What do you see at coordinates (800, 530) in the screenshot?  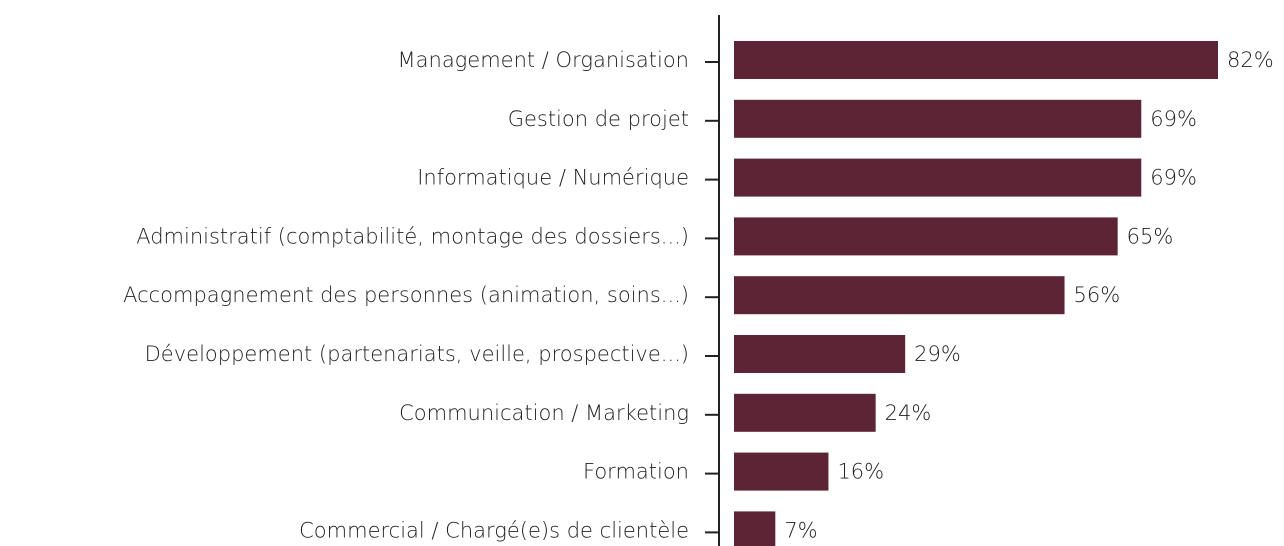 I see `value-label: 7%` at bounding box center [800, 530].